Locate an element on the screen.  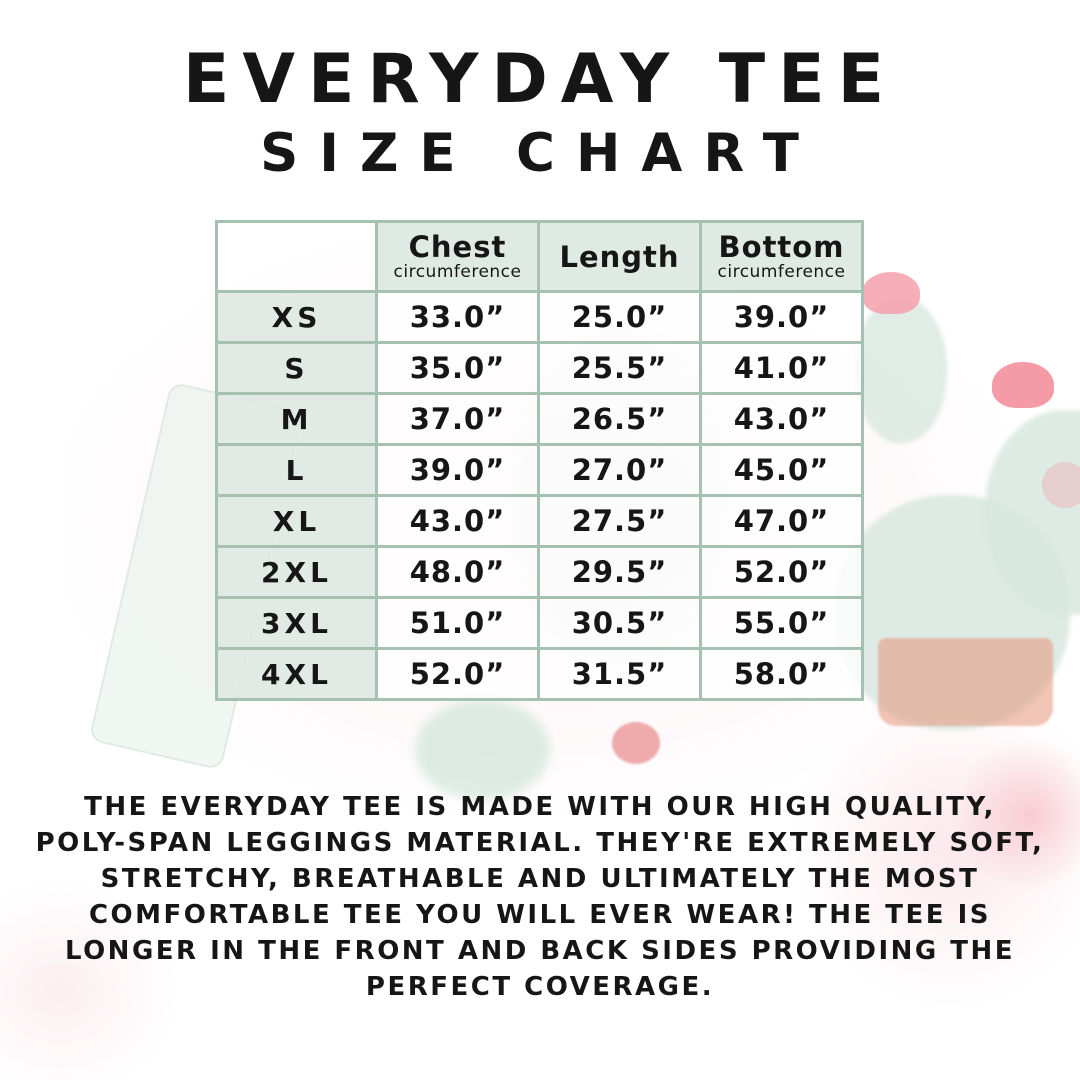
bottom-value: 47.0” is located at coordinates (781, 521).